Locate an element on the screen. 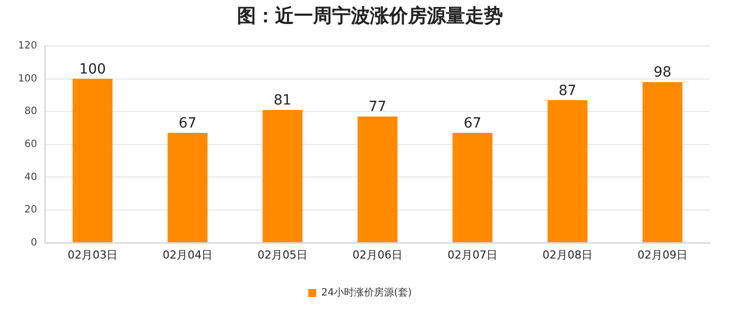 The width and height of the screenshot is (740, 312). y-tick-label: 20 is located at coordinates (31, 210).